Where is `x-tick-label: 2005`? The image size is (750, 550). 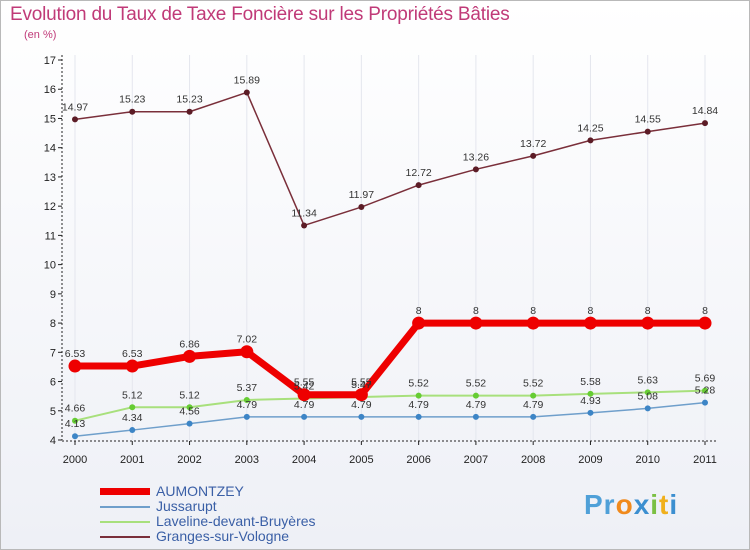
x-tick-label: 2005 is located at coordinates (361, 460).